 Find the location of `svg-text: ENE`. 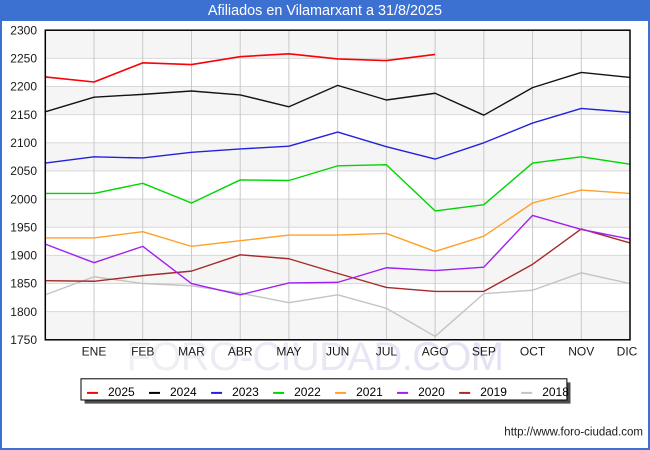

svg-text: ENE is located at coordinates (94, 351).